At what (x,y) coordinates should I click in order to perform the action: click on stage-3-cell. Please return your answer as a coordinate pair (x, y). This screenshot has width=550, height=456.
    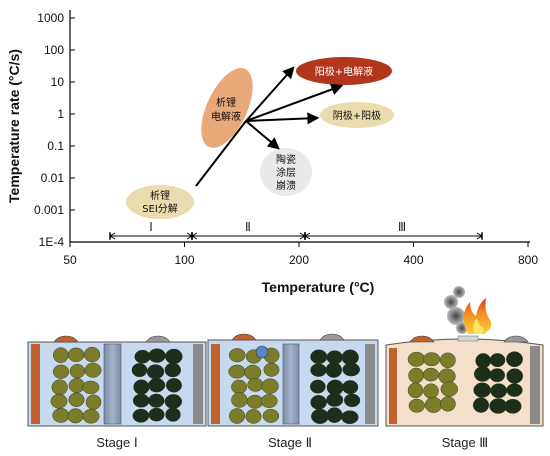
    Looking at the image, I should click on (464, 356).